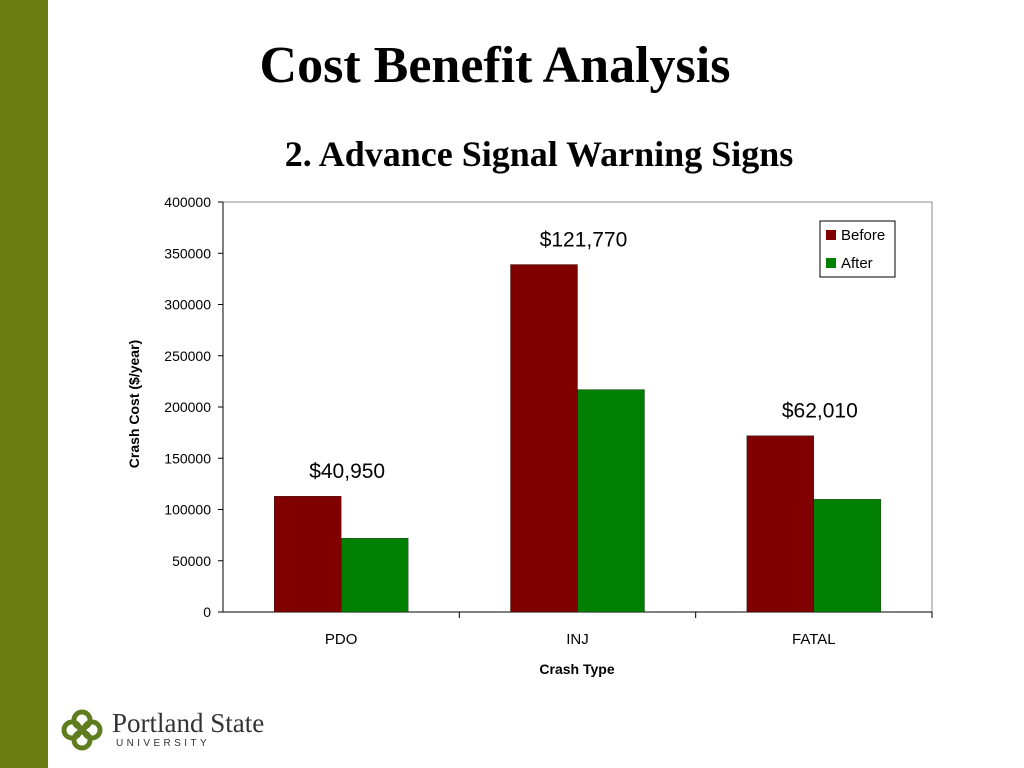  What do you see at coordinates (847, 556) in the screenshot?
I see `bar-after-fatal` at bounding box center [847, 556].